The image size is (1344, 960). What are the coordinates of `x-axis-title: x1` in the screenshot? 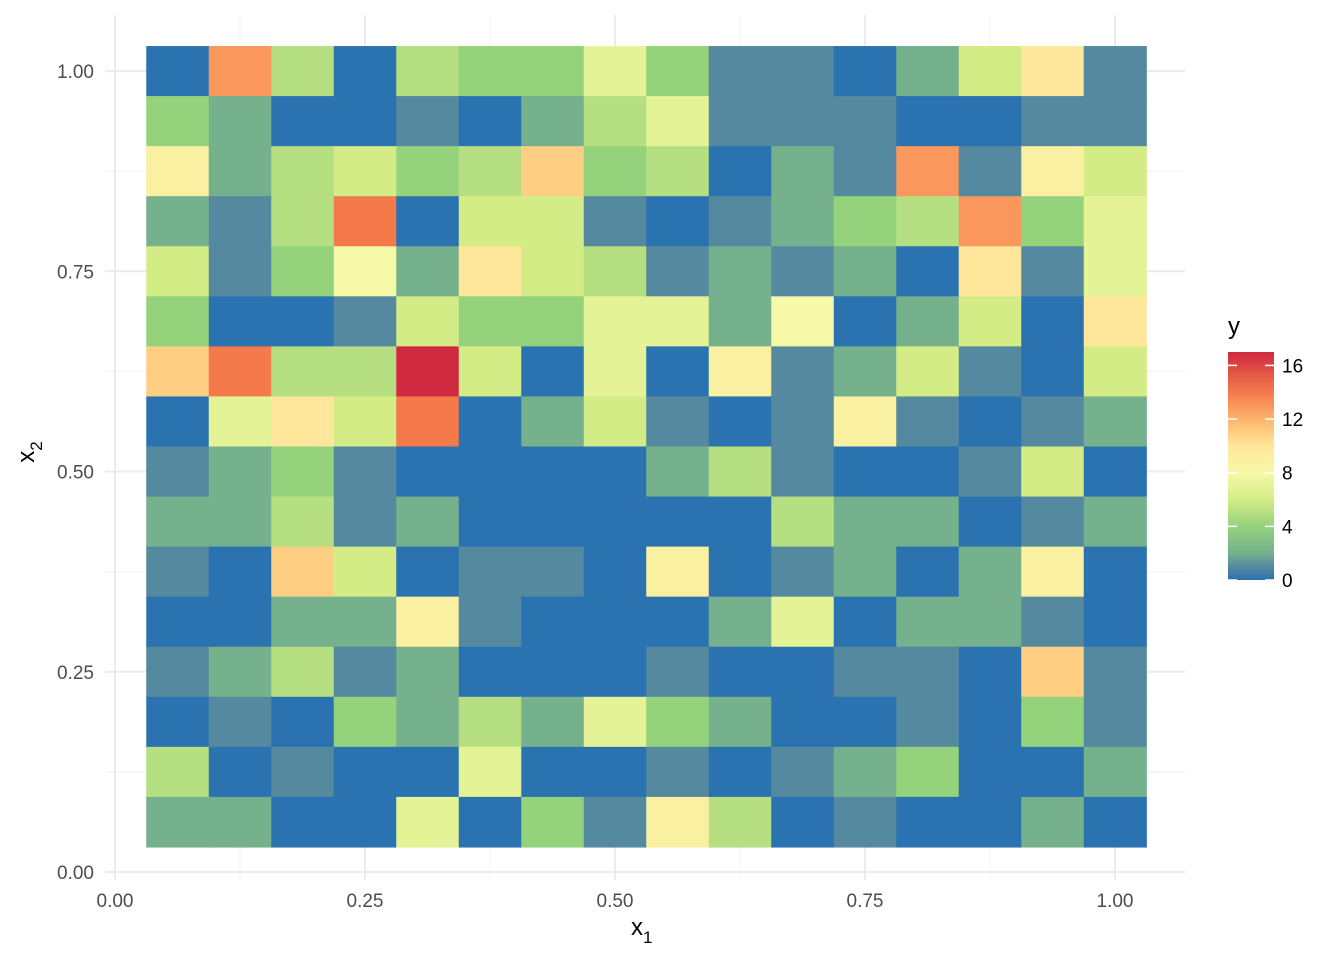 It's located at (641, 930).